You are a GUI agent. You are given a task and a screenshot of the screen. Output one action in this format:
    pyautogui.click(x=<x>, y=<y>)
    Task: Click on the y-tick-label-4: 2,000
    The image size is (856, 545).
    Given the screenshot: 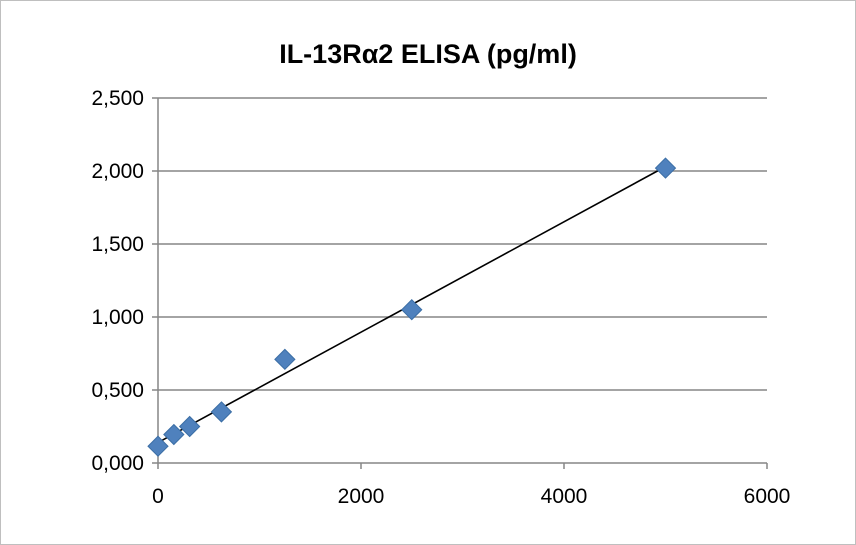 What is the action you would take?
    pyautogui.click(x=117, y=171)
    